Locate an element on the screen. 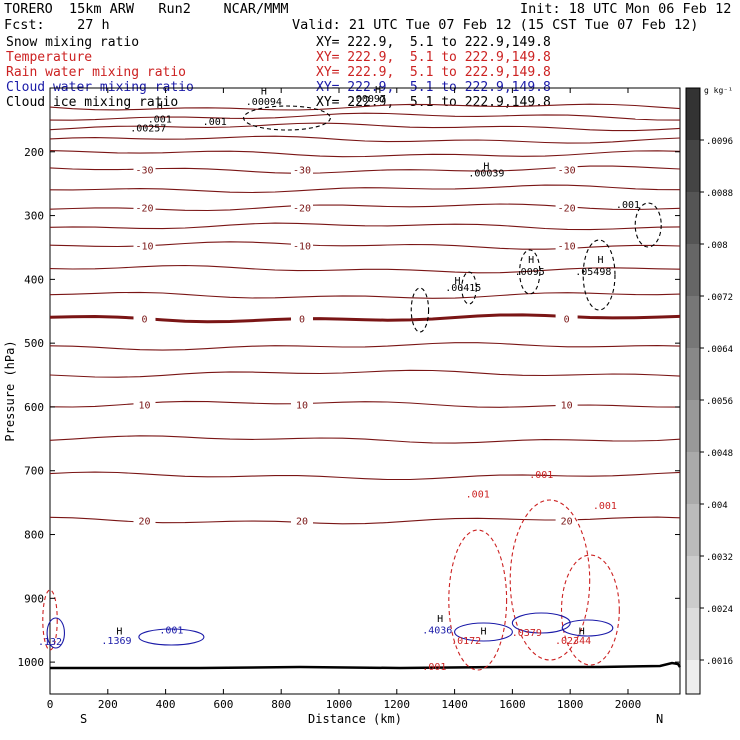 The width and height of the screenshot is (740, 740). field-rain-name: Rain water mixing ratio is located at coordinates (96, 72).